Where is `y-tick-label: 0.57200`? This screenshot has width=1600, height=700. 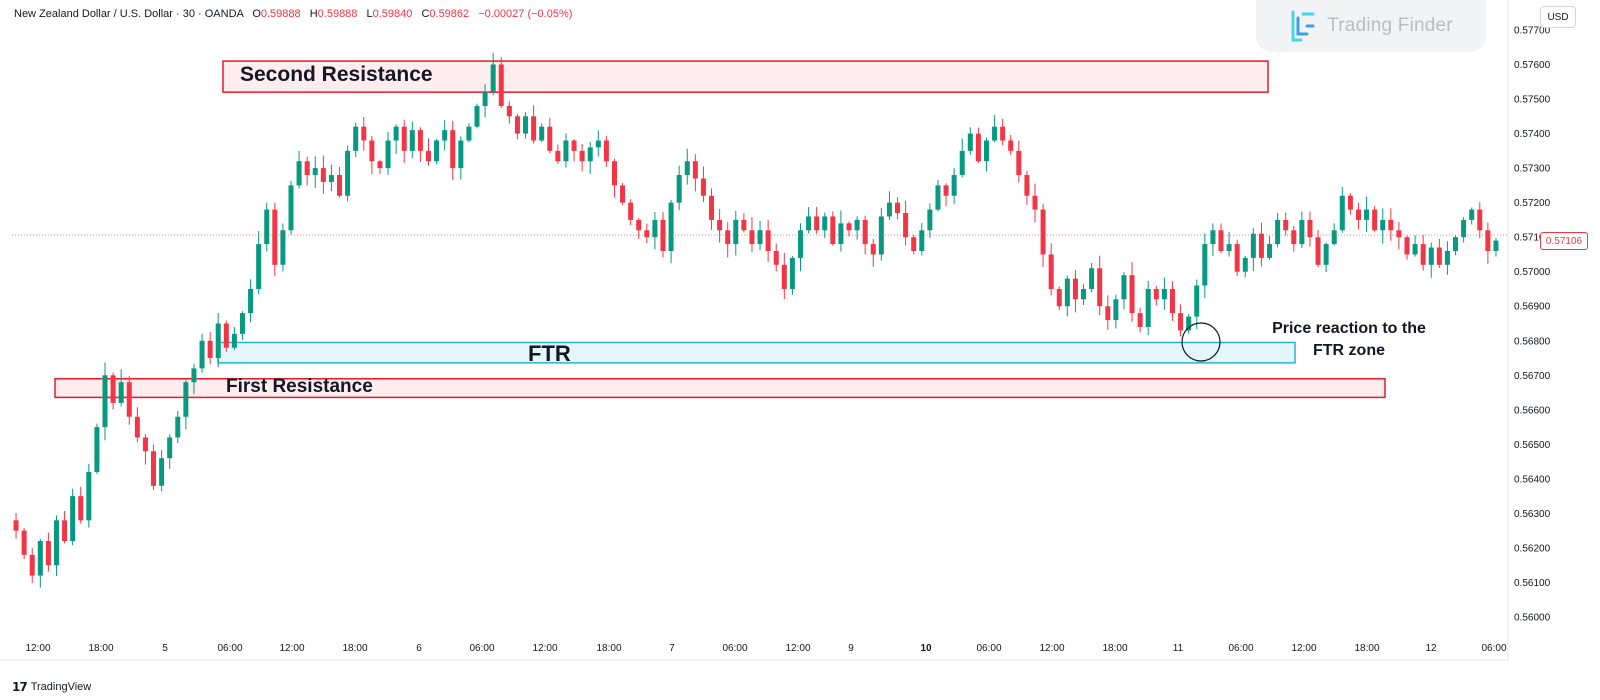
y-tick-label: 0.57200 is located at coordinates (1532, 203).